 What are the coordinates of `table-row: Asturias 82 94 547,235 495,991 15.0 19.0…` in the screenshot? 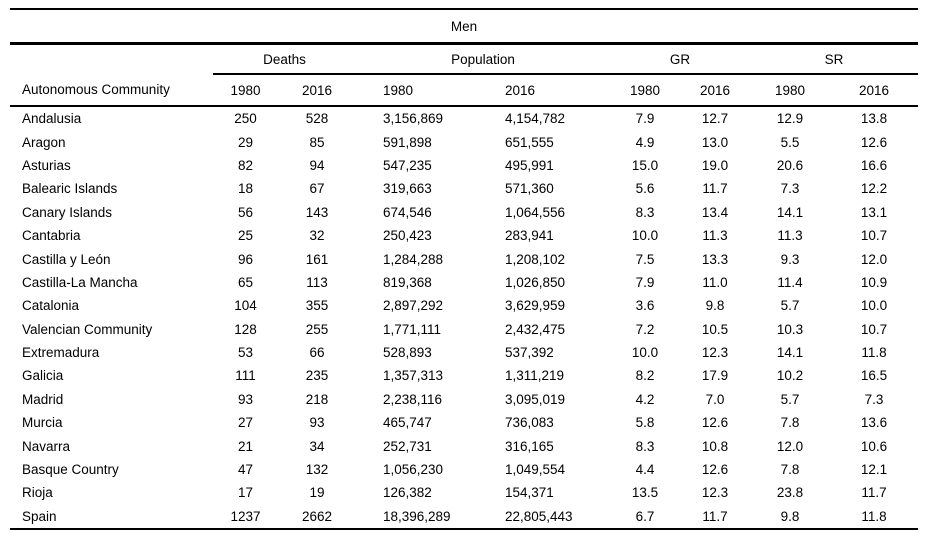 It's located at (464, 165).